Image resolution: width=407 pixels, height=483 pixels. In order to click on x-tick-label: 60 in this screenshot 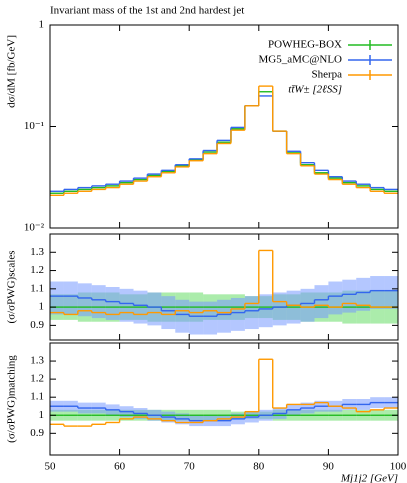, I will do `click(120, 467)`.